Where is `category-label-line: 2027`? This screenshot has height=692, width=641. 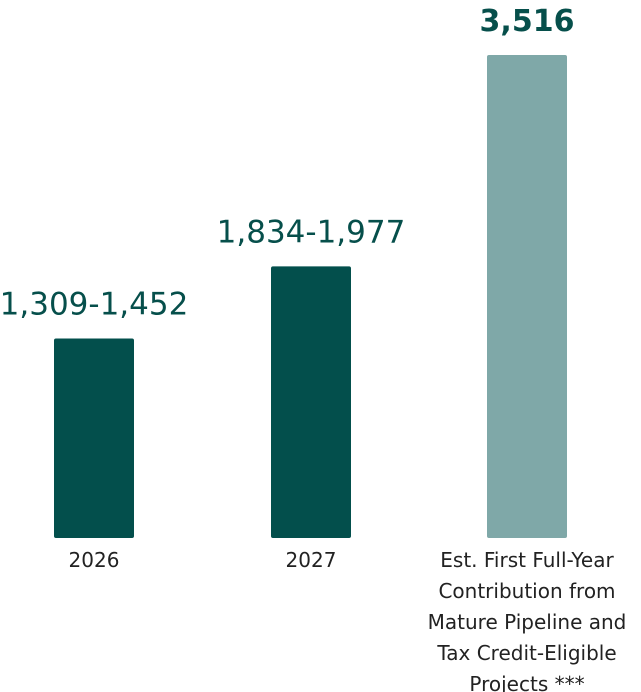
category-label-line: 2027 is located at coordinates (311, 560).